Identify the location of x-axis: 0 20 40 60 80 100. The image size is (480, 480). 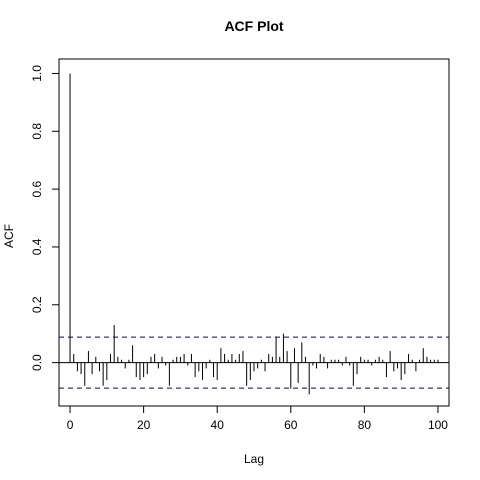
(257, 418).